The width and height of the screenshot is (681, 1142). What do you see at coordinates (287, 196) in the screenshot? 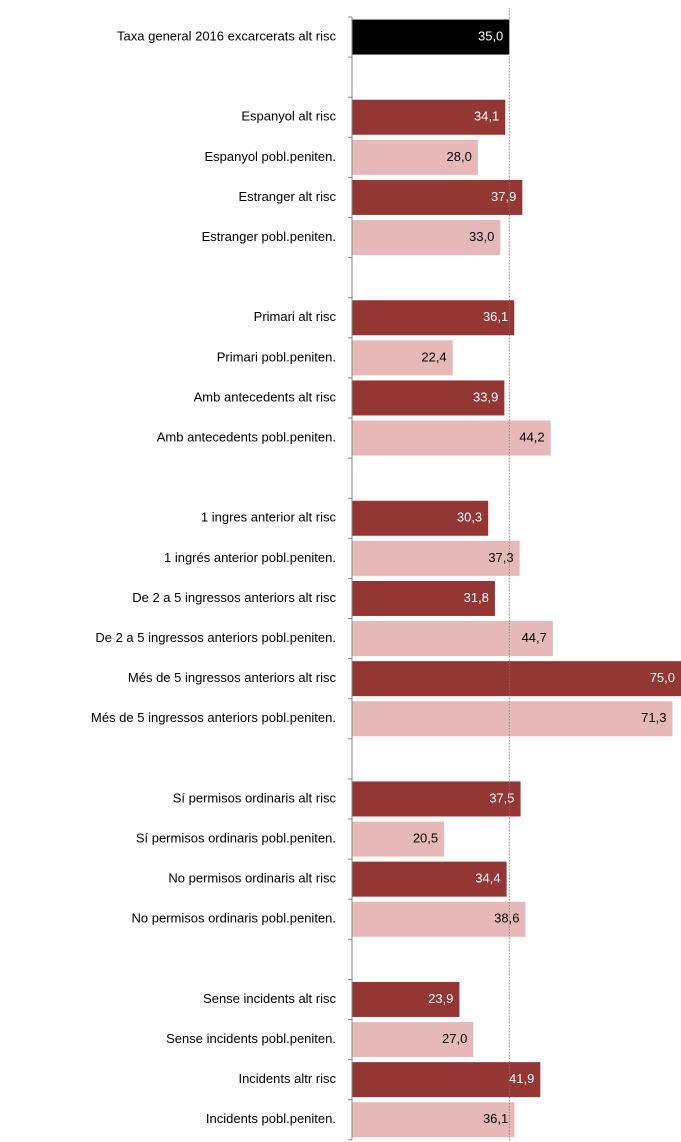
I see `category-label: Estranger alt risc` at bounding box center [287, 196].